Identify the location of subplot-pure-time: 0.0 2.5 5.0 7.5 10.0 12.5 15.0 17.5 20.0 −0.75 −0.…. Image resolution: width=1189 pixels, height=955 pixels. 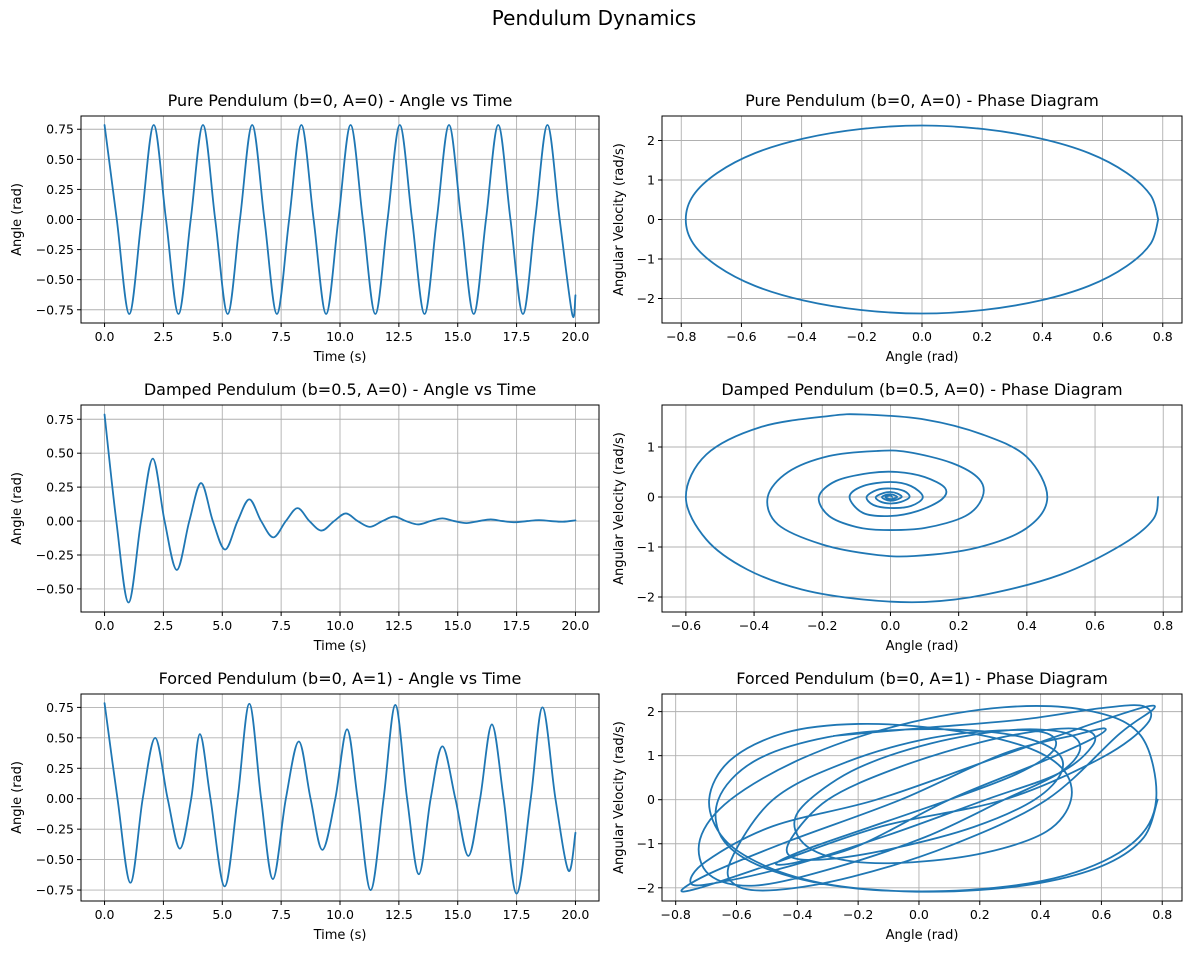
(305, 228).